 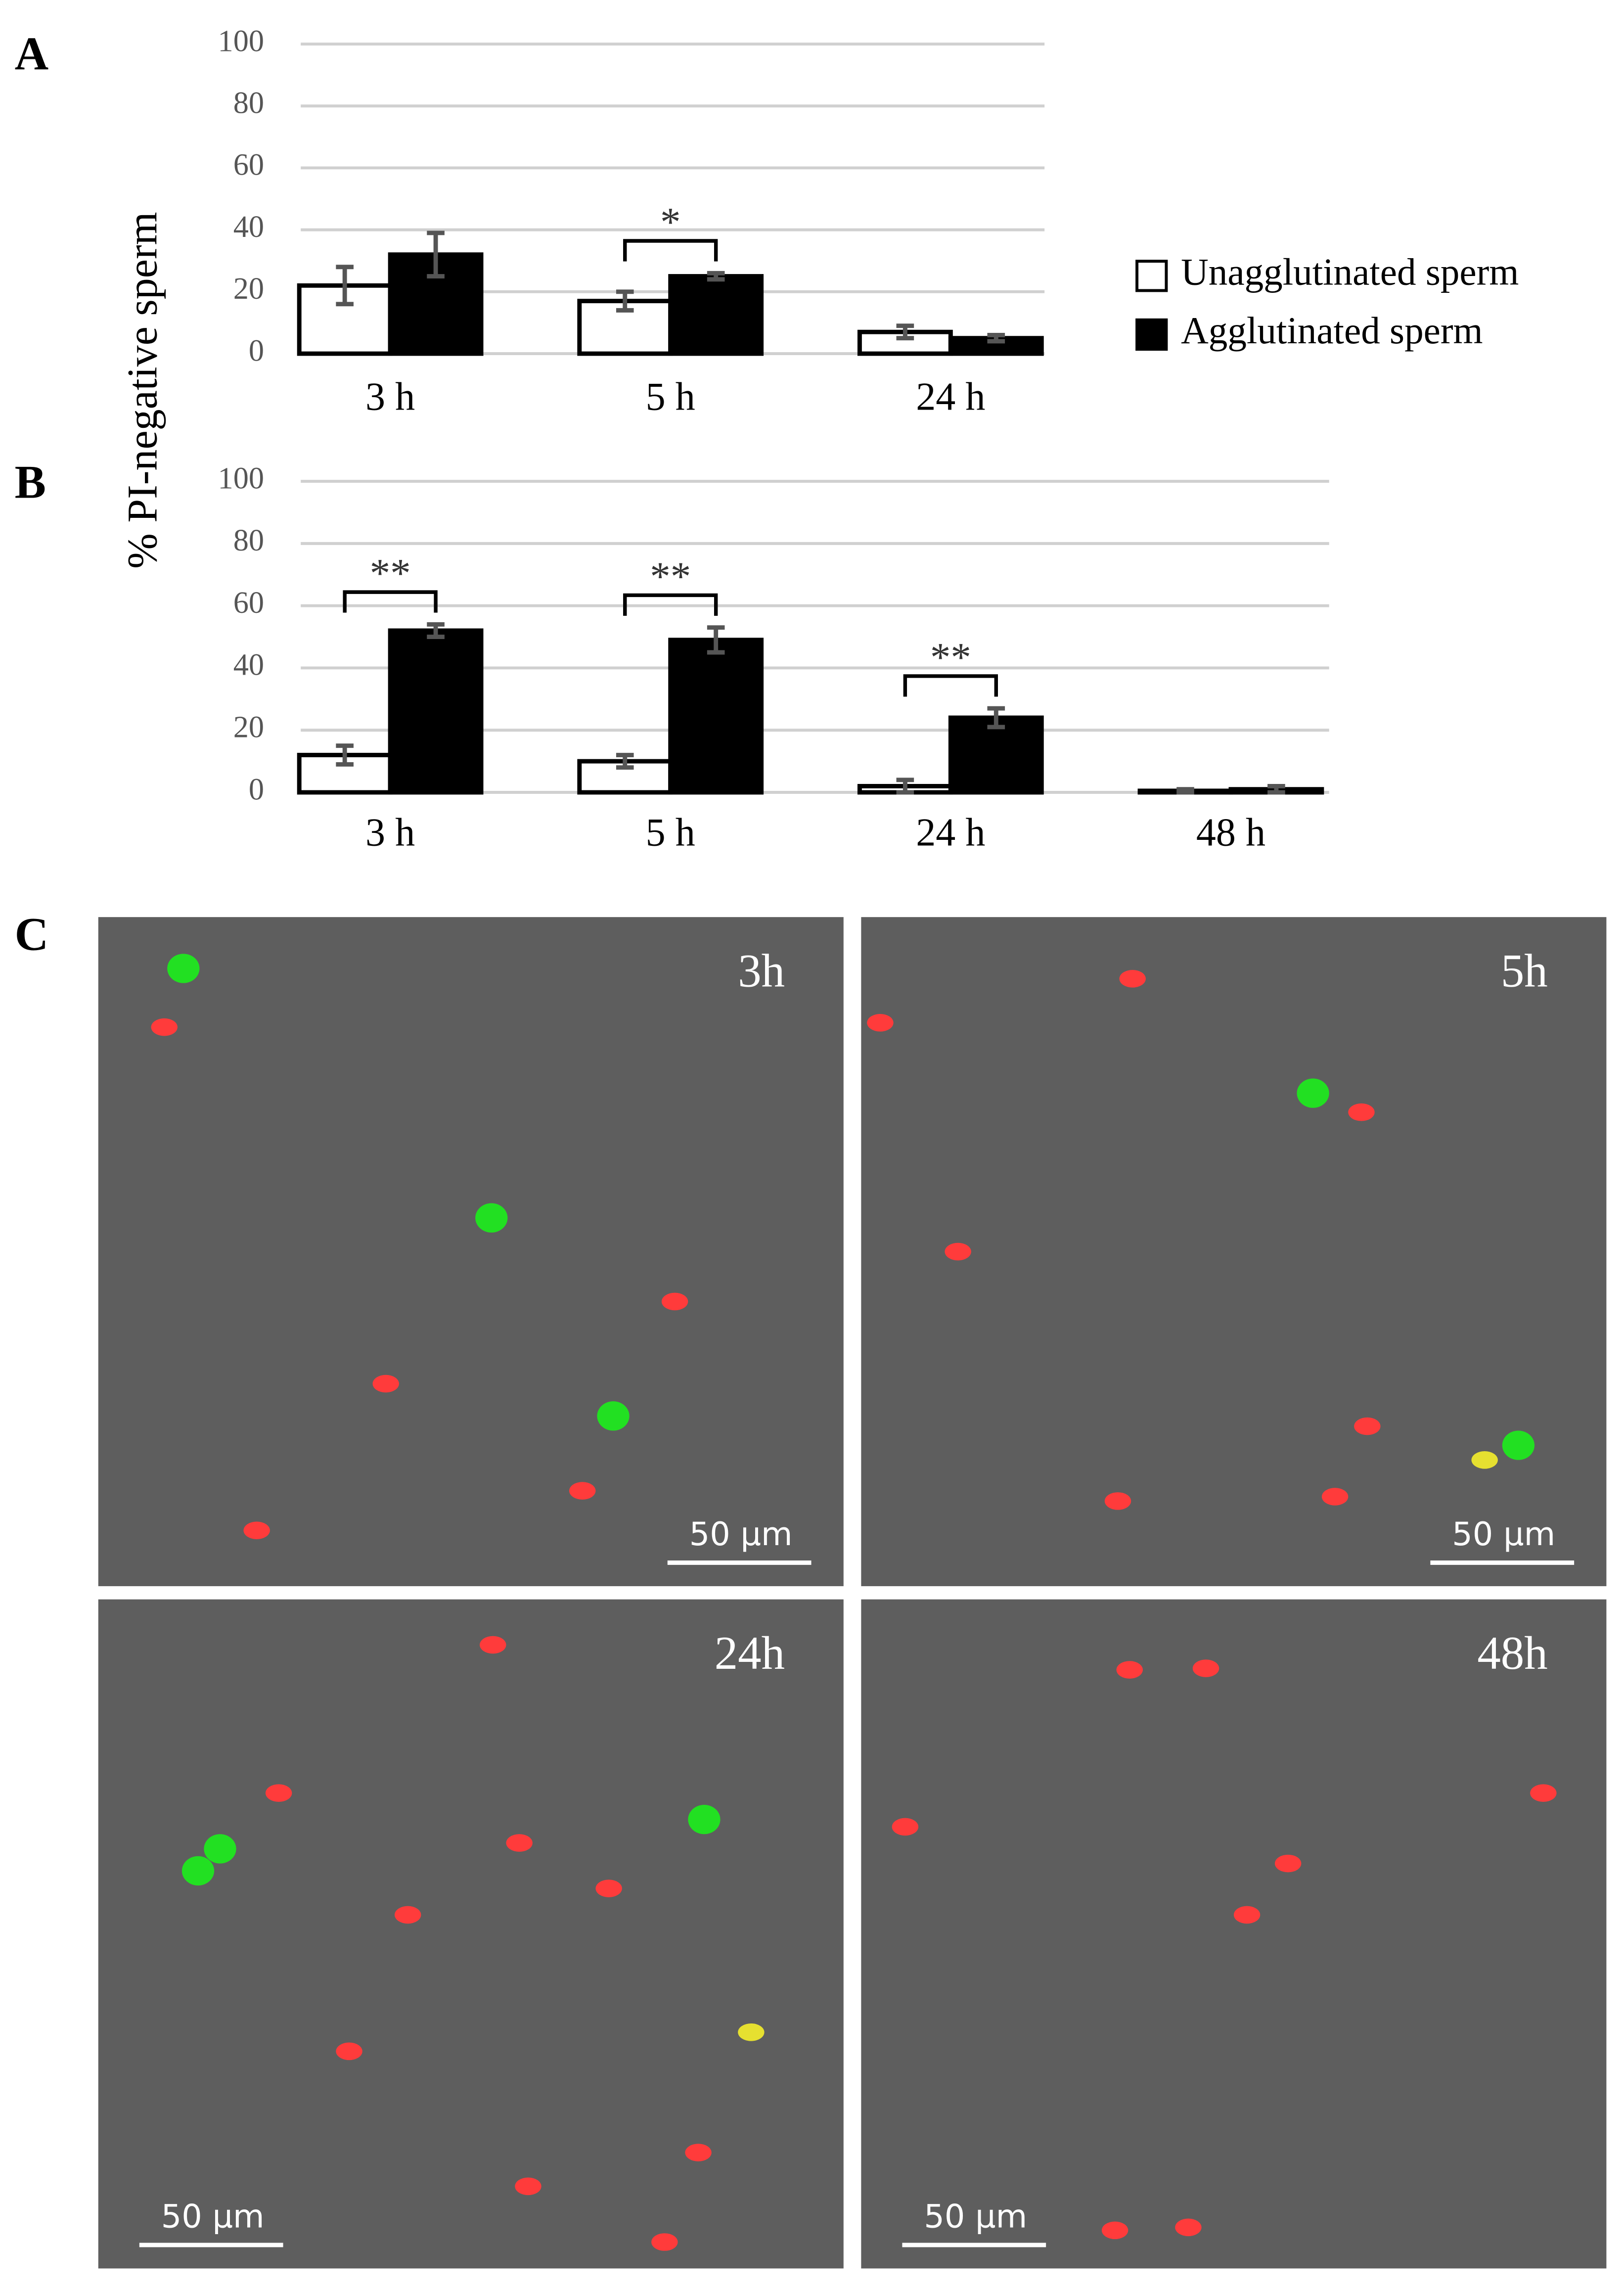 I want to click on significance-label: *, so click(x=670, y=221).